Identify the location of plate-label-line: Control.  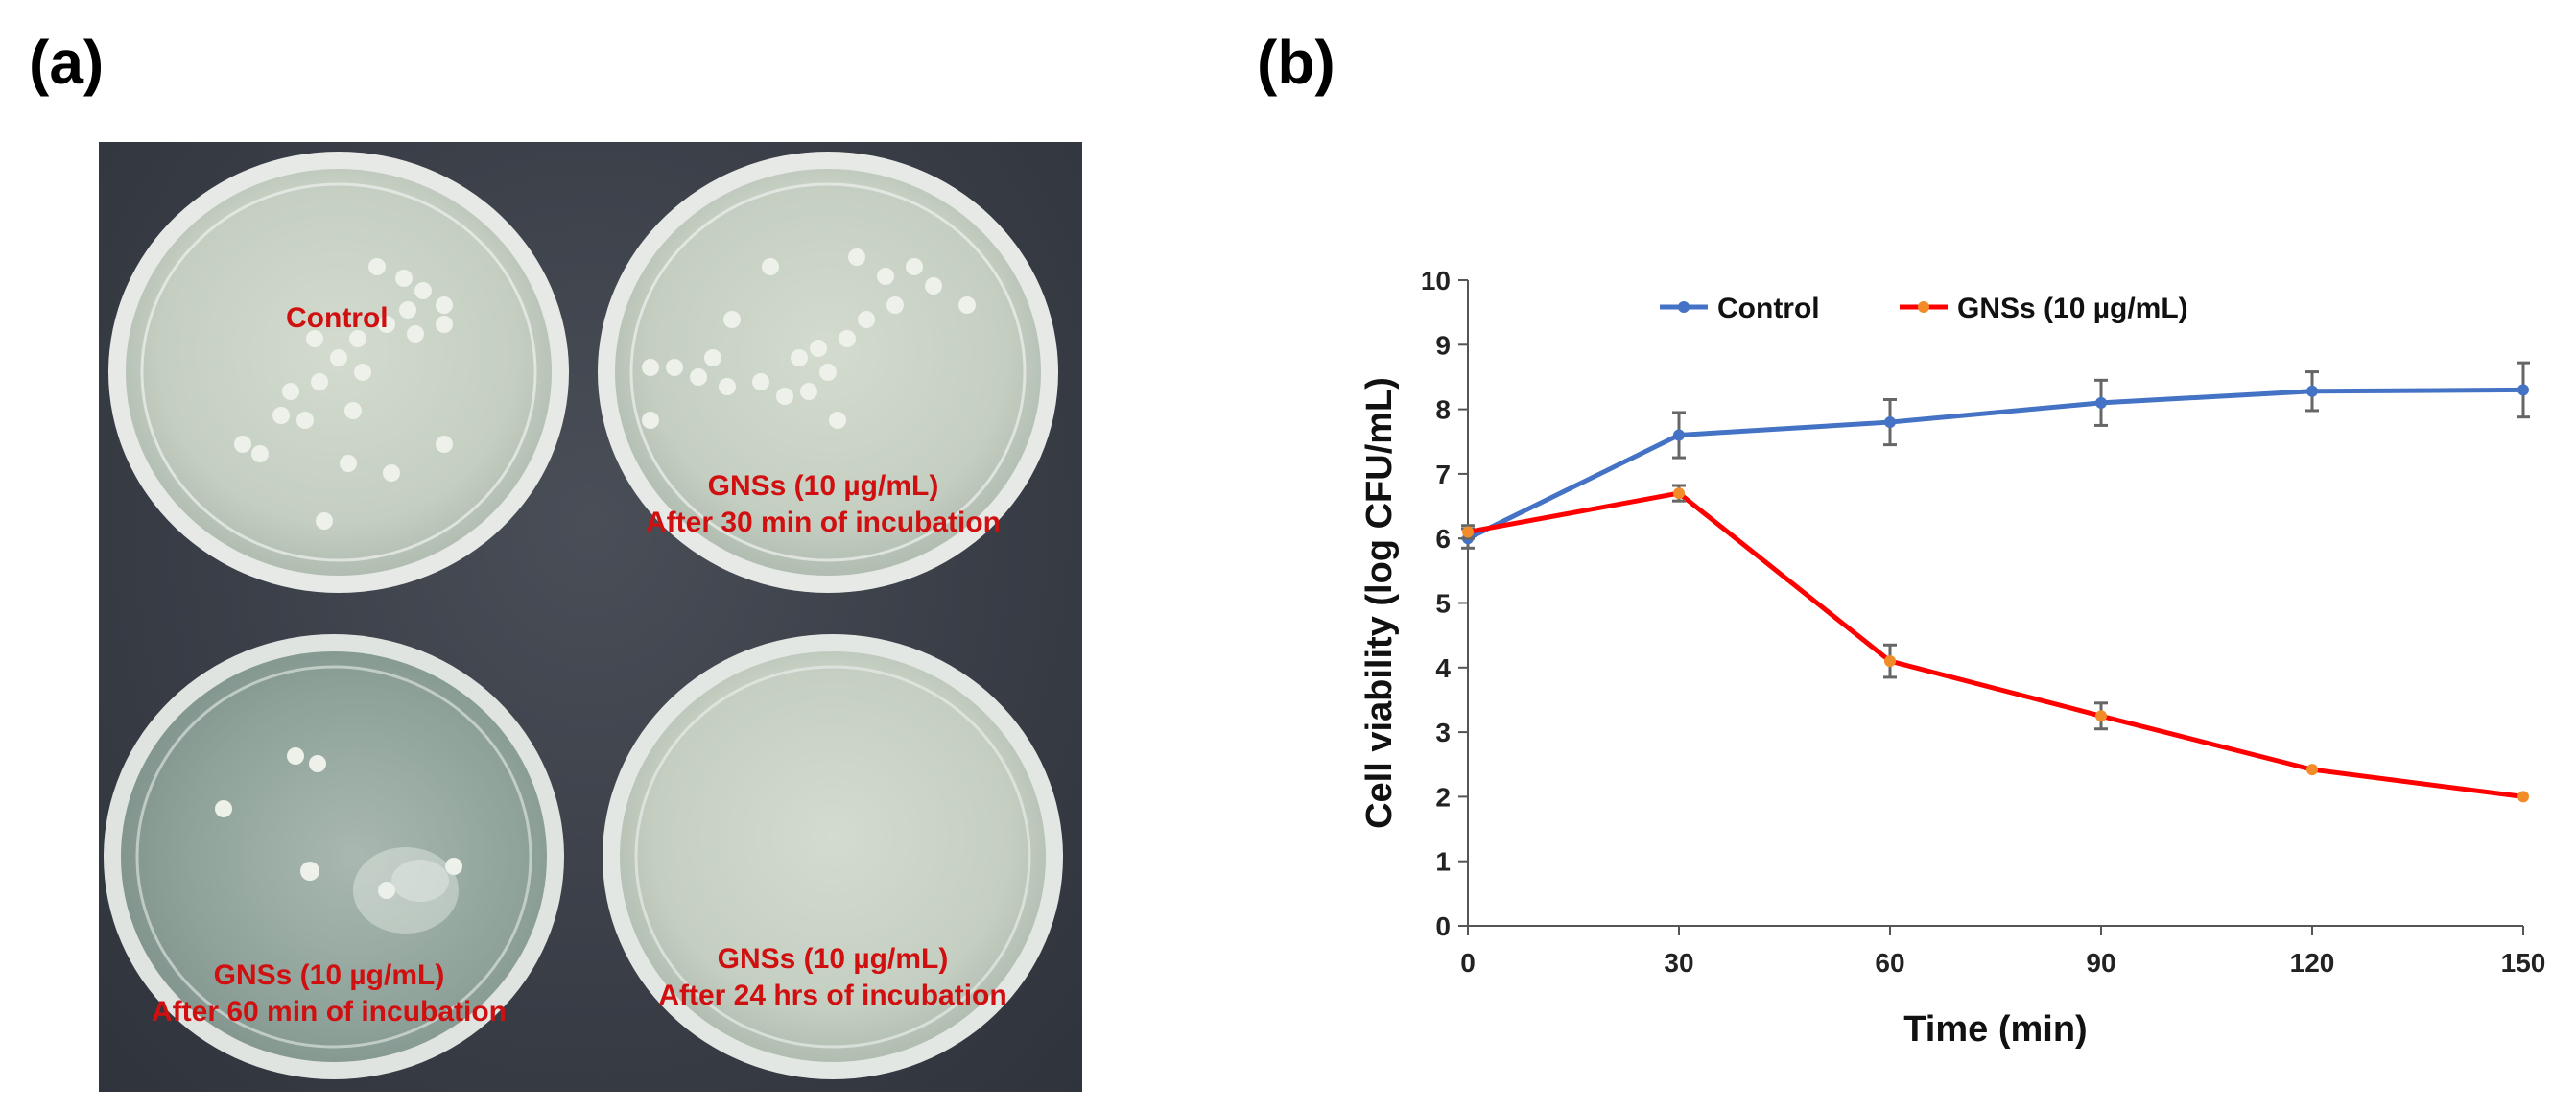
(338, 318).